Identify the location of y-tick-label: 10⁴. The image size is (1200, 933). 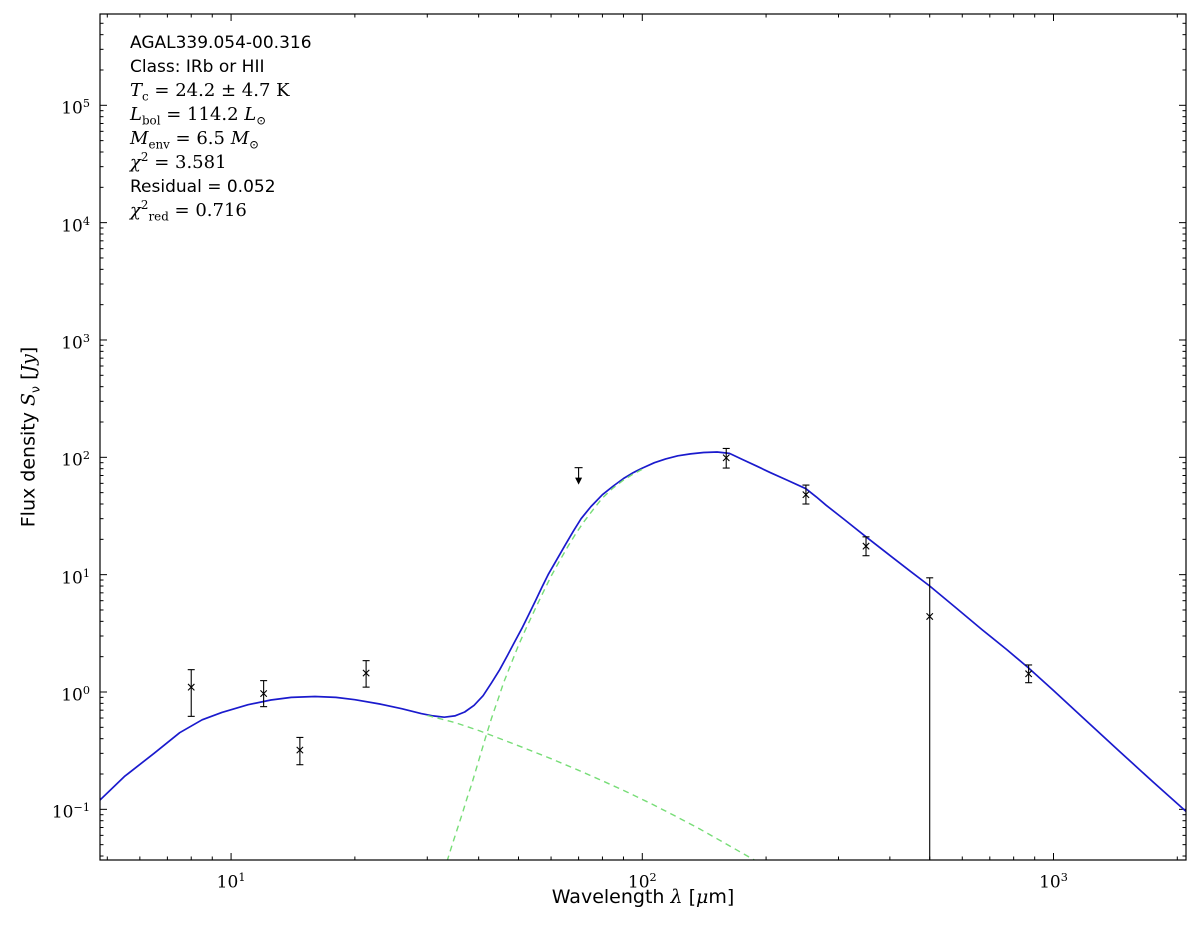
(75, 225).